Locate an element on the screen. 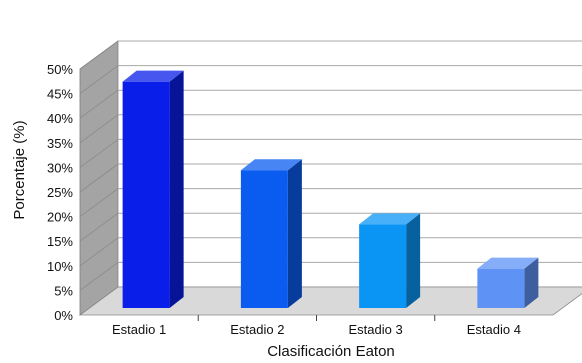 This screenshot has height=363, width=582. y-tick-label: 5% is located at coordinates (63, 290).